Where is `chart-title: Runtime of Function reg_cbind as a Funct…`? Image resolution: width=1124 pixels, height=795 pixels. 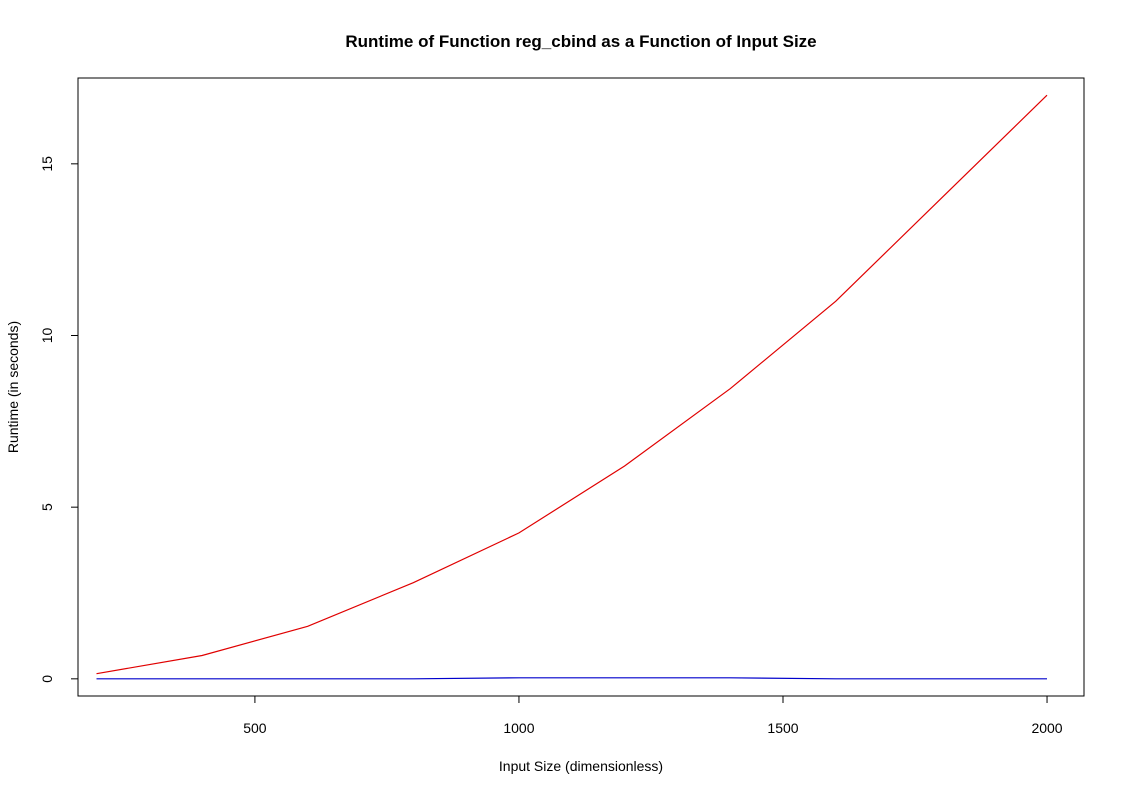
chart-title: Runtime of Function reg_cbind as a Funct… is located at coordinates (580, 41).